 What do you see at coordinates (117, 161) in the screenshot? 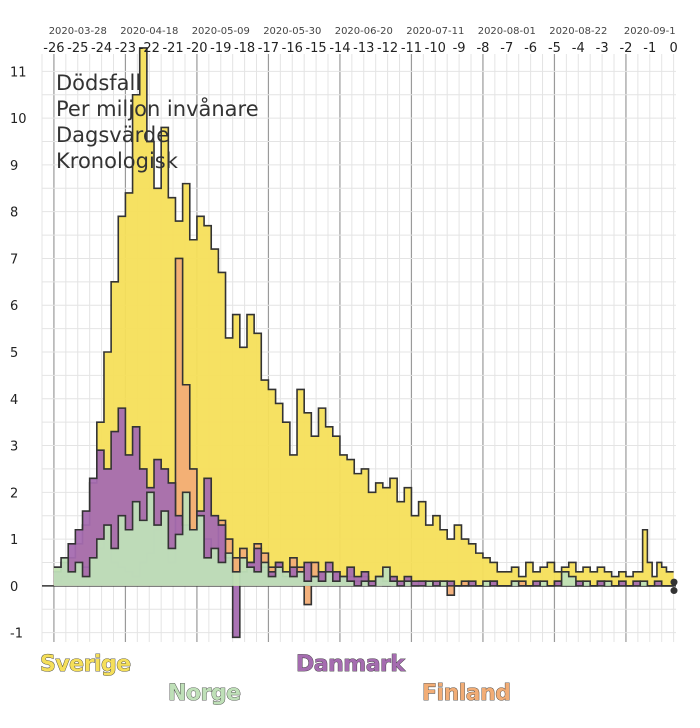
I see `info-line: Kronologisk` at bounding box center [117, 161].